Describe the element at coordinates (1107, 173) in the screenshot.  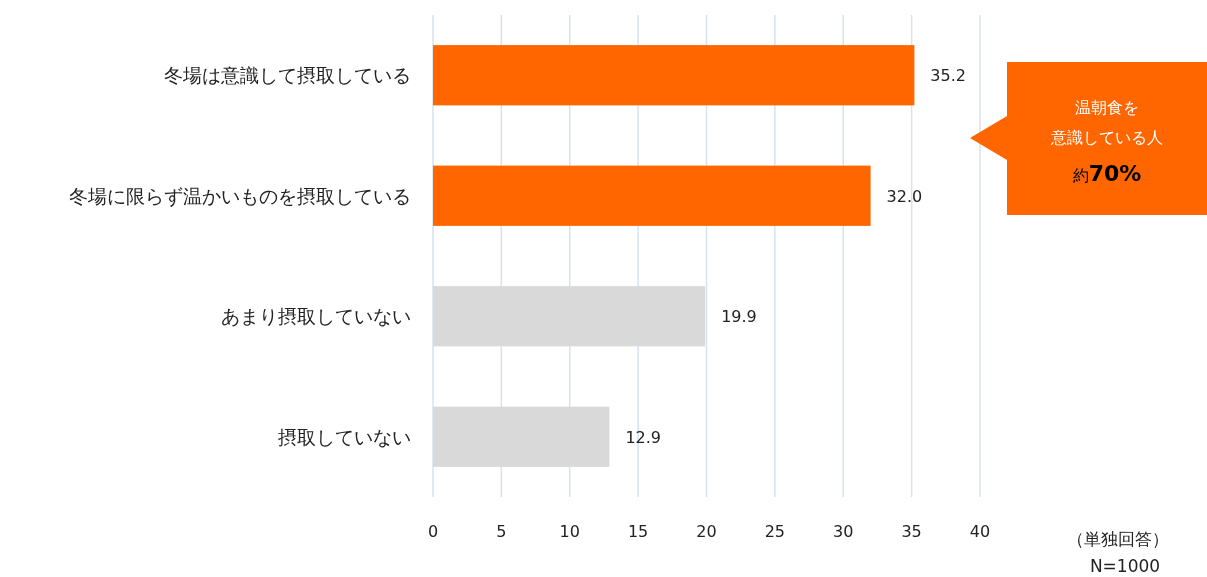
I see `text: 約70%` at that location.